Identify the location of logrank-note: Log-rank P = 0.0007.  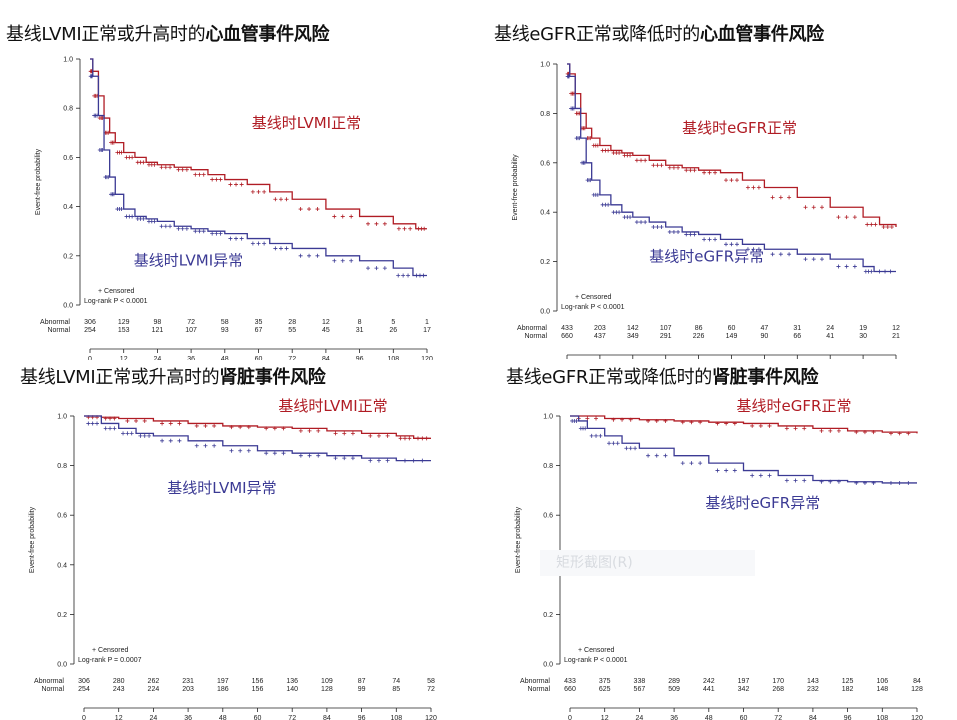
(110, 660).